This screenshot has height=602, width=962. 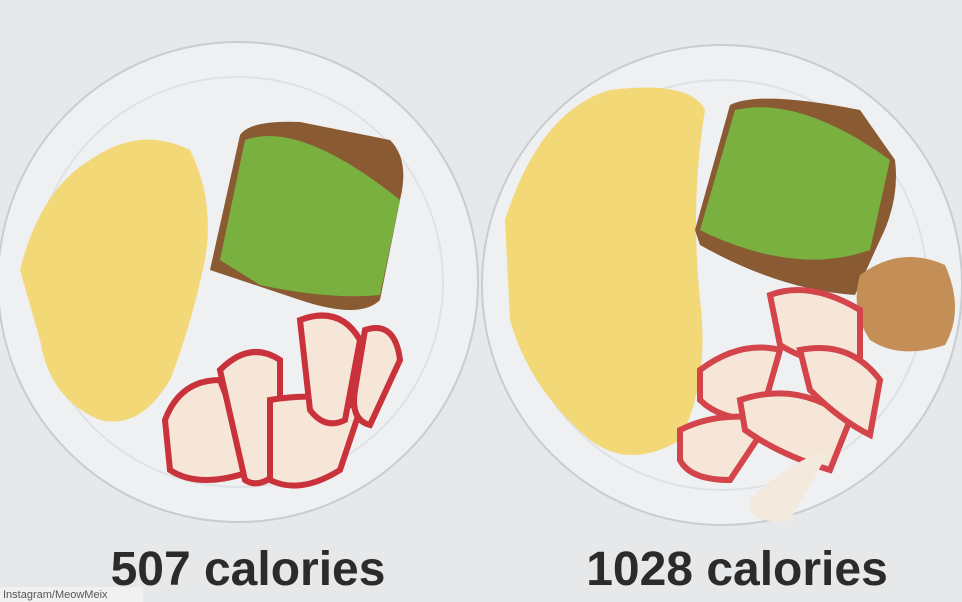 I want to click on caption: 1028 calories, so click(x=737, y=569).